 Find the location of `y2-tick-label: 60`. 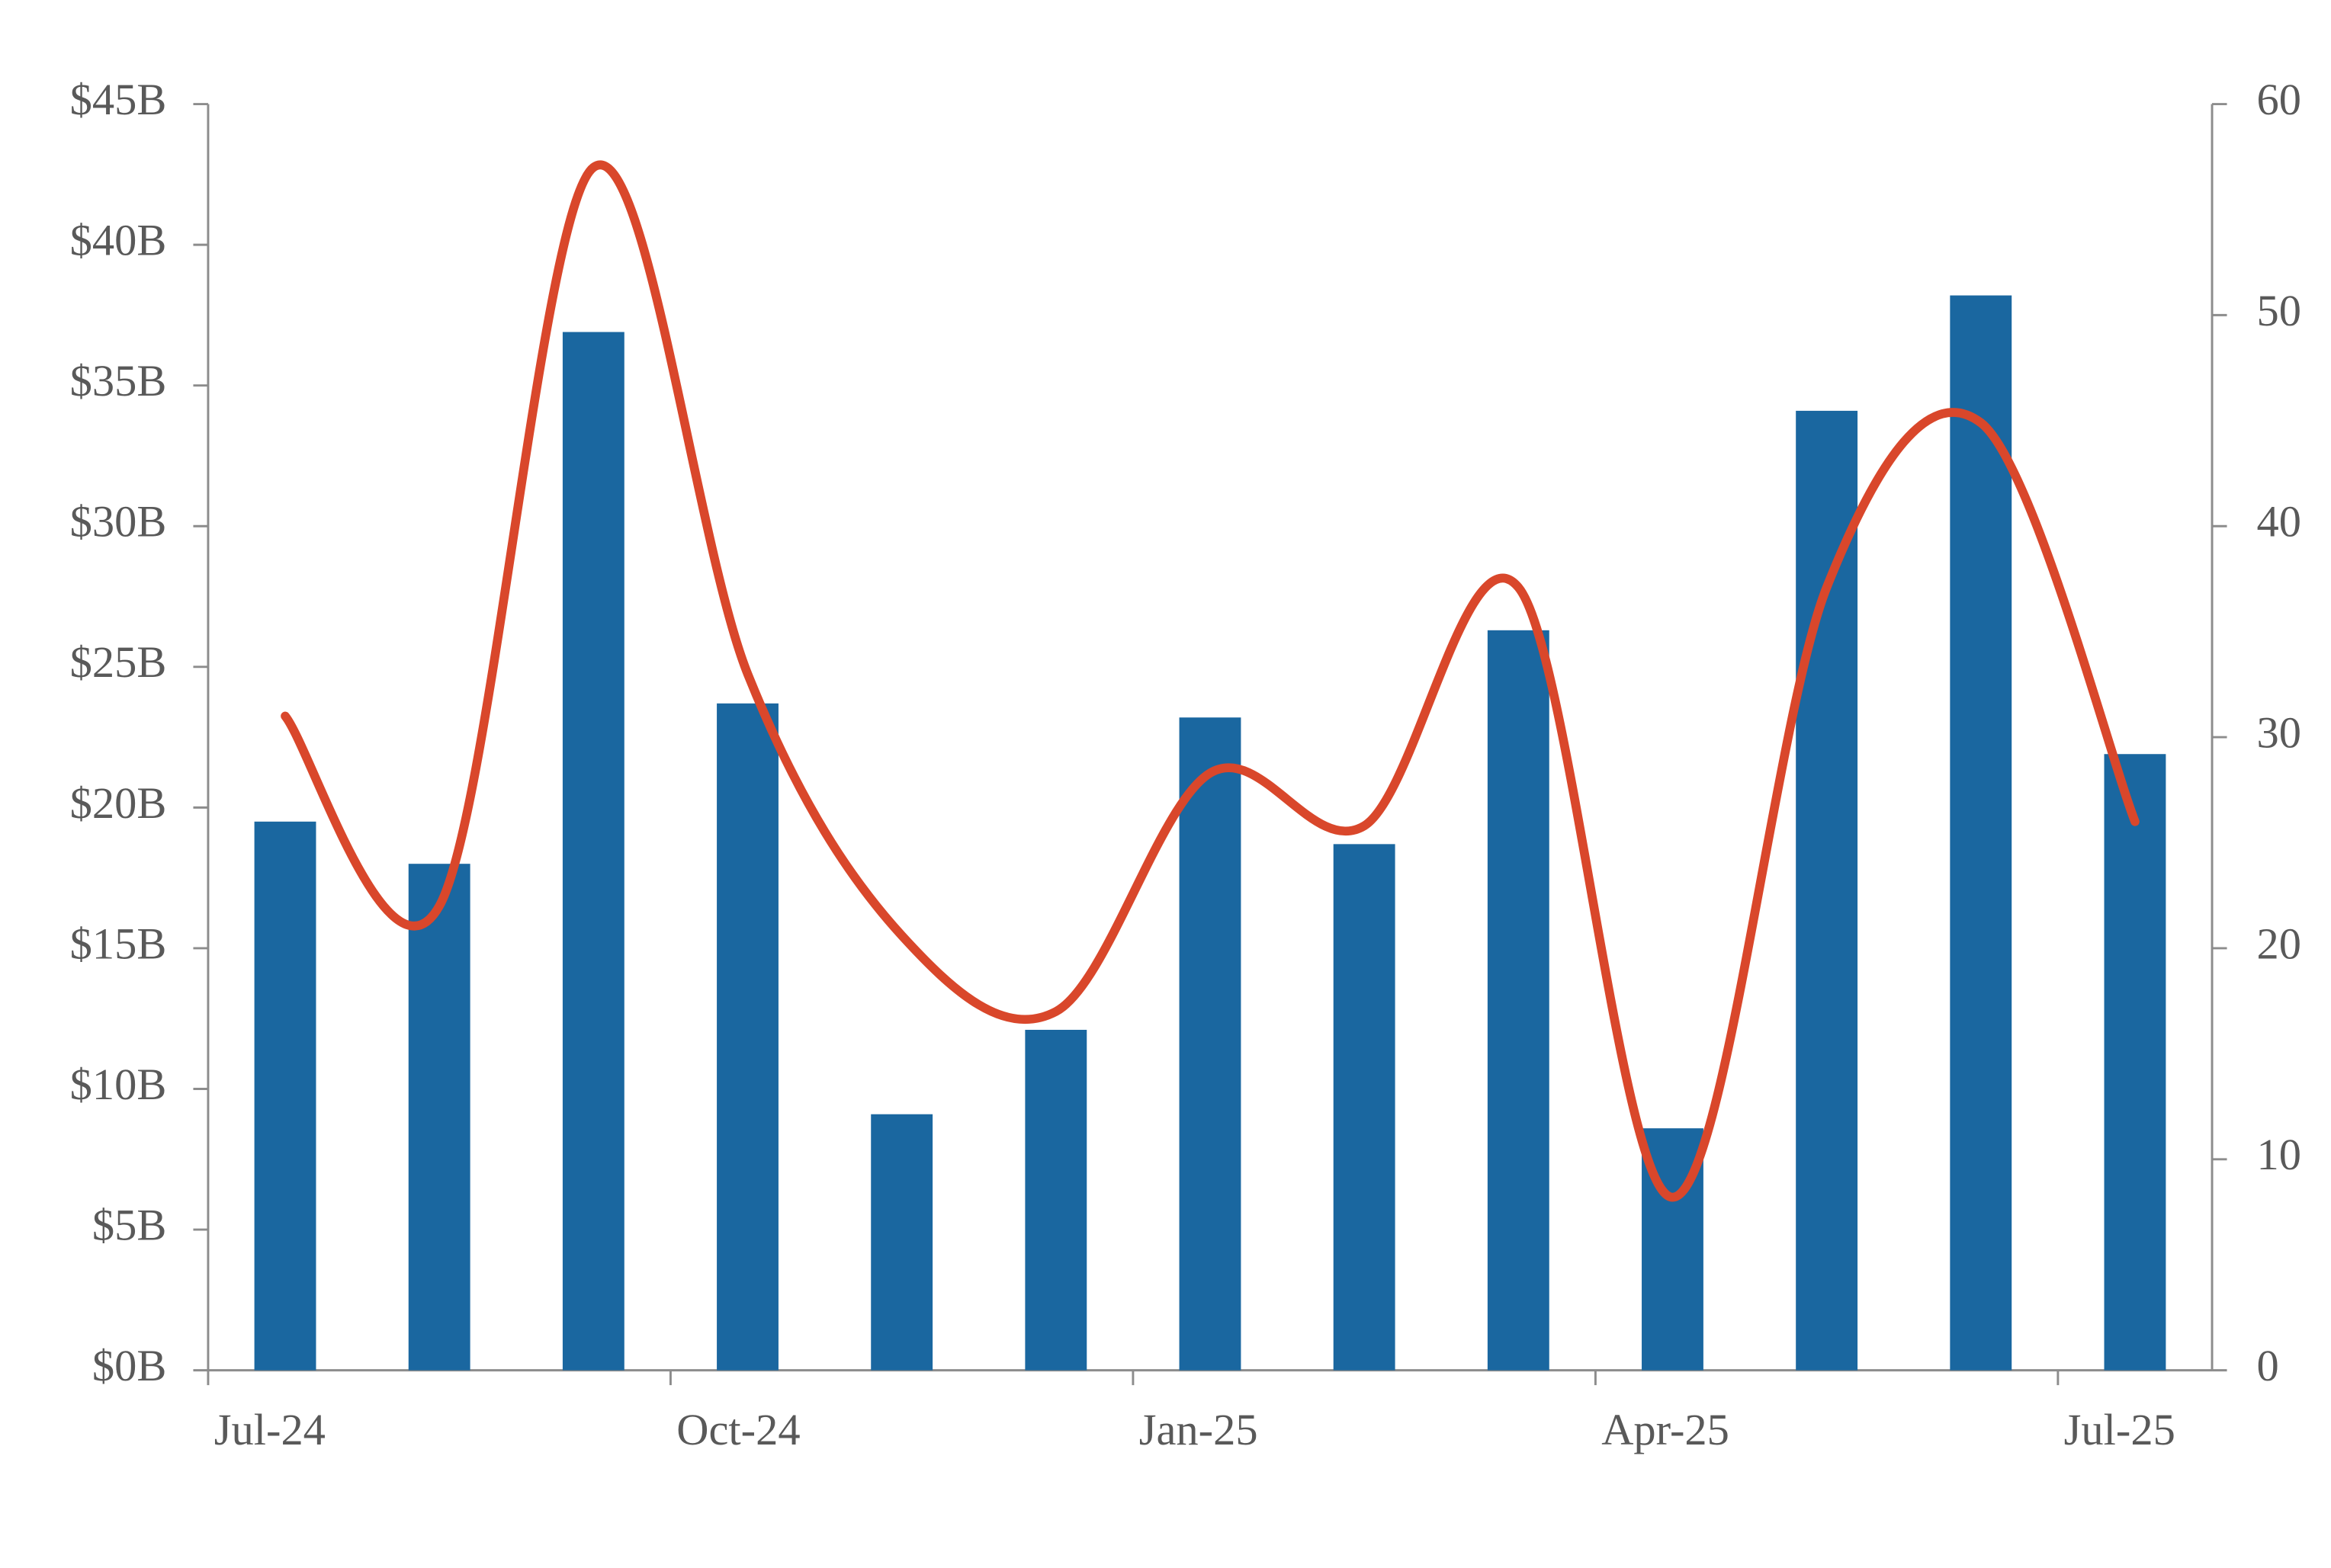

y2-tick-label: 60 is located at coordinates (2279, 99).